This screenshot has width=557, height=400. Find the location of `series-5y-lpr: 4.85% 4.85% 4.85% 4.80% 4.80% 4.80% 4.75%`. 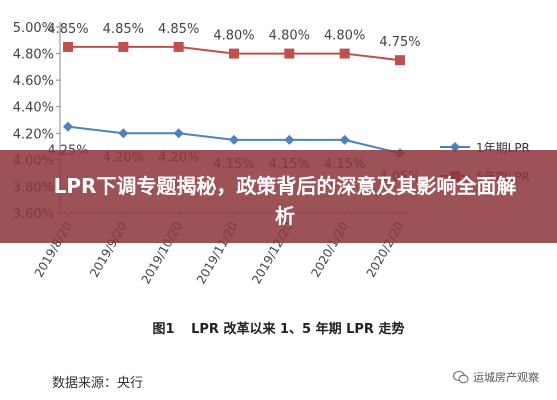

series-5y-lpr: 4.85% 4.85% 4.85% 4.80% 4.80% 4.80% 4.75% is located at coordinates (234, 44).